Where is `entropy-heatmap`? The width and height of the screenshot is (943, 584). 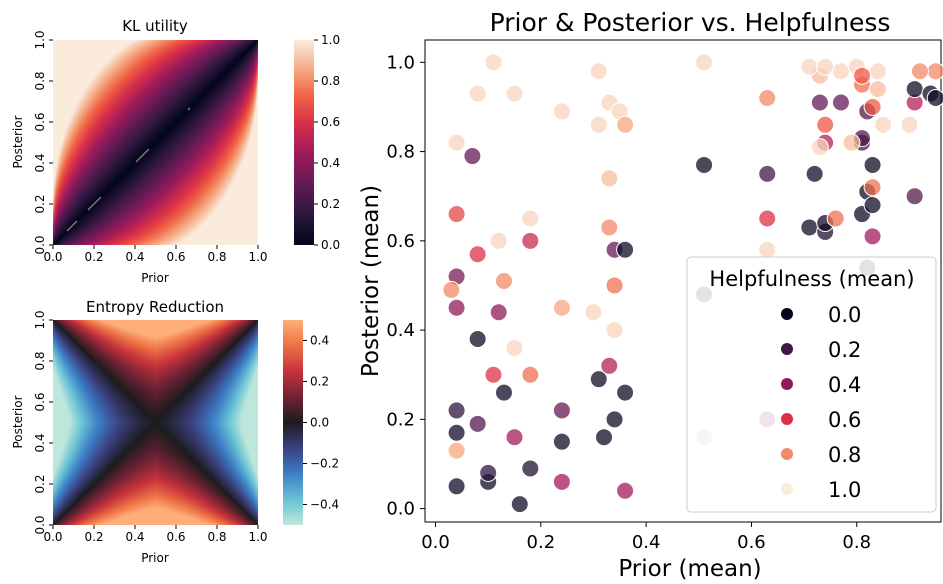 entropy-heatmap is located at coordinates (155, 422).